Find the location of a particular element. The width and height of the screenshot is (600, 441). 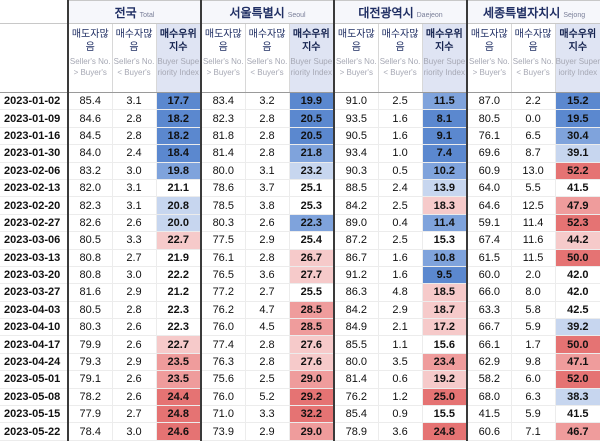

cell-daejeon-bsi: 9.5 is located at coordinates (444, 275).